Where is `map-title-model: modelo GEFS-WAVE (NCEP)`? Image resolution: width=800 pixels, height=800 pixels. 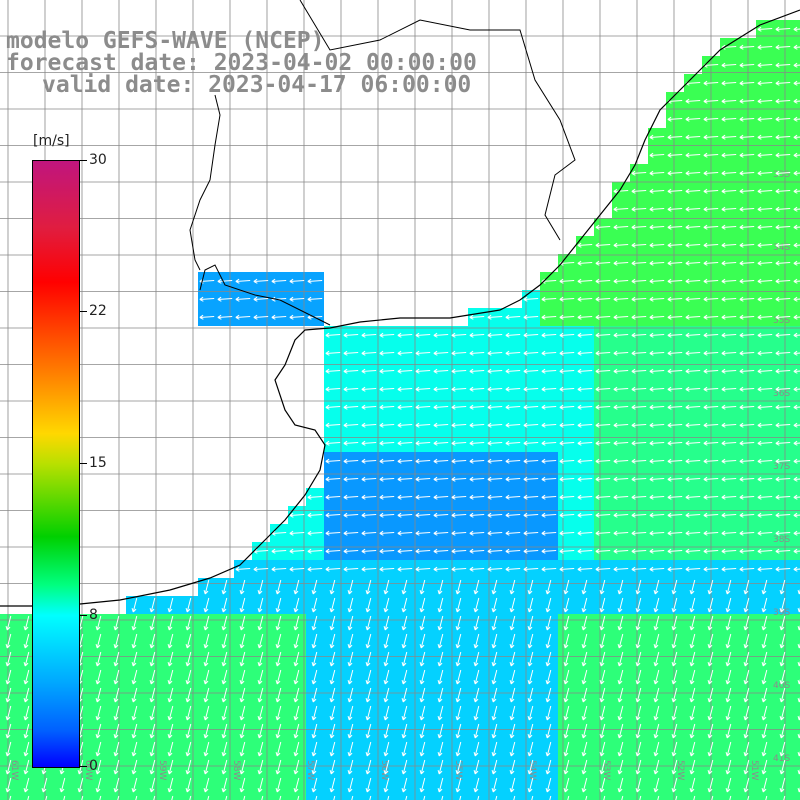
map-title-model: modelo GEFS-WAVE (NCEP) is located at coordinates (165, 41).